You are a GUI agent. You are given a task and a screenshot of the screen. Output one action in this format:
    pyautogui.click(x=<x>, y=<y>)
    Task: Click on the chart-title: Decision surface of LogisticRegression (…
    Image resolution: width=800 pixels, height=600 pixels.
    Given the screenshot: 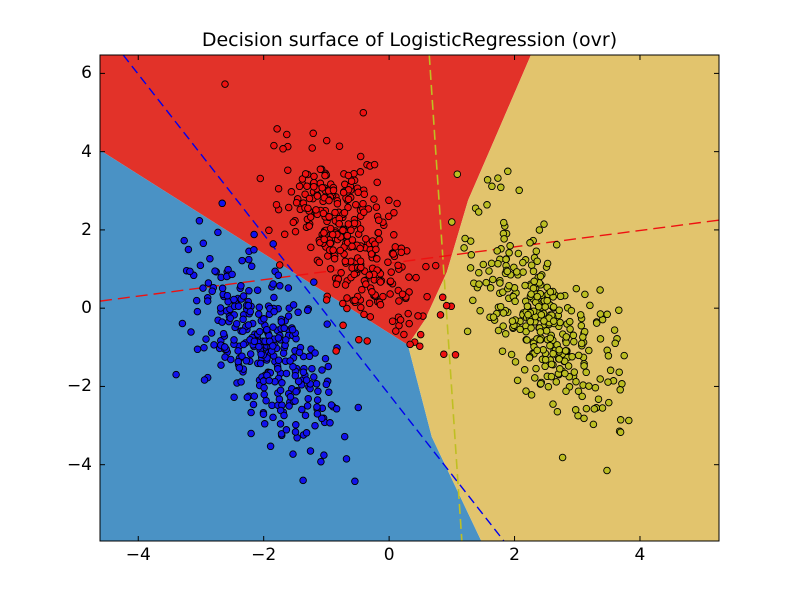 What is the action you would take?
    pyautogui.click(x=409, y=40)
    